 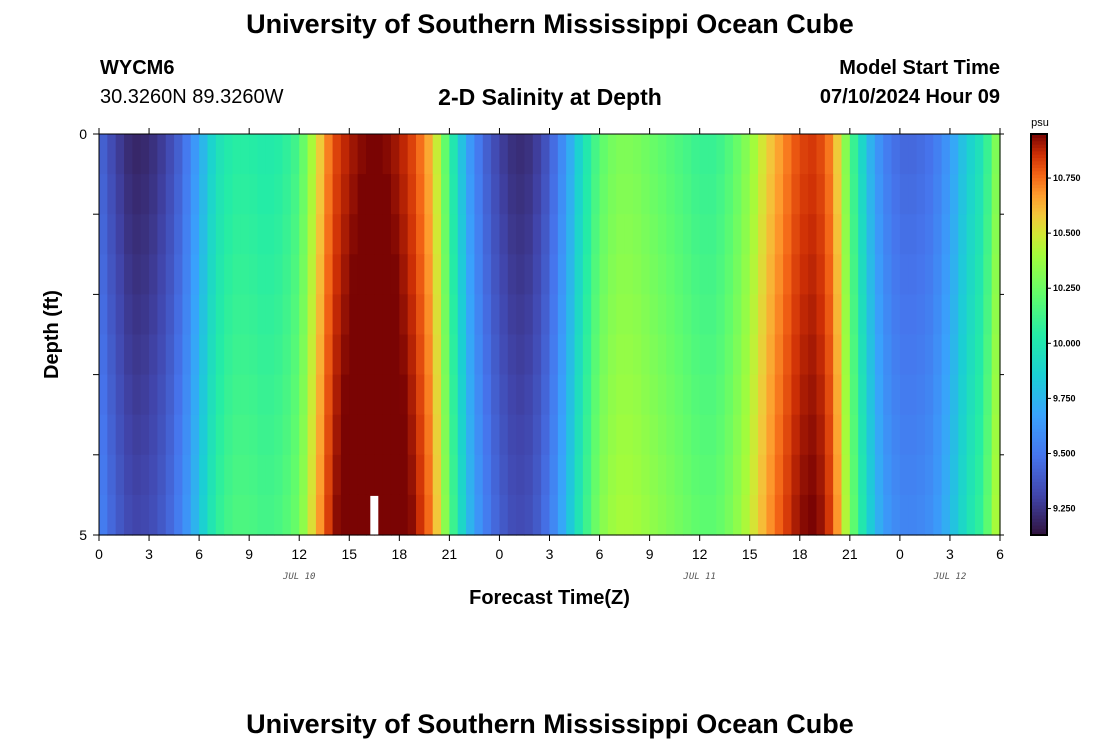 I want to click on colorbar-unit: psu, so click(x=1040, y=123).